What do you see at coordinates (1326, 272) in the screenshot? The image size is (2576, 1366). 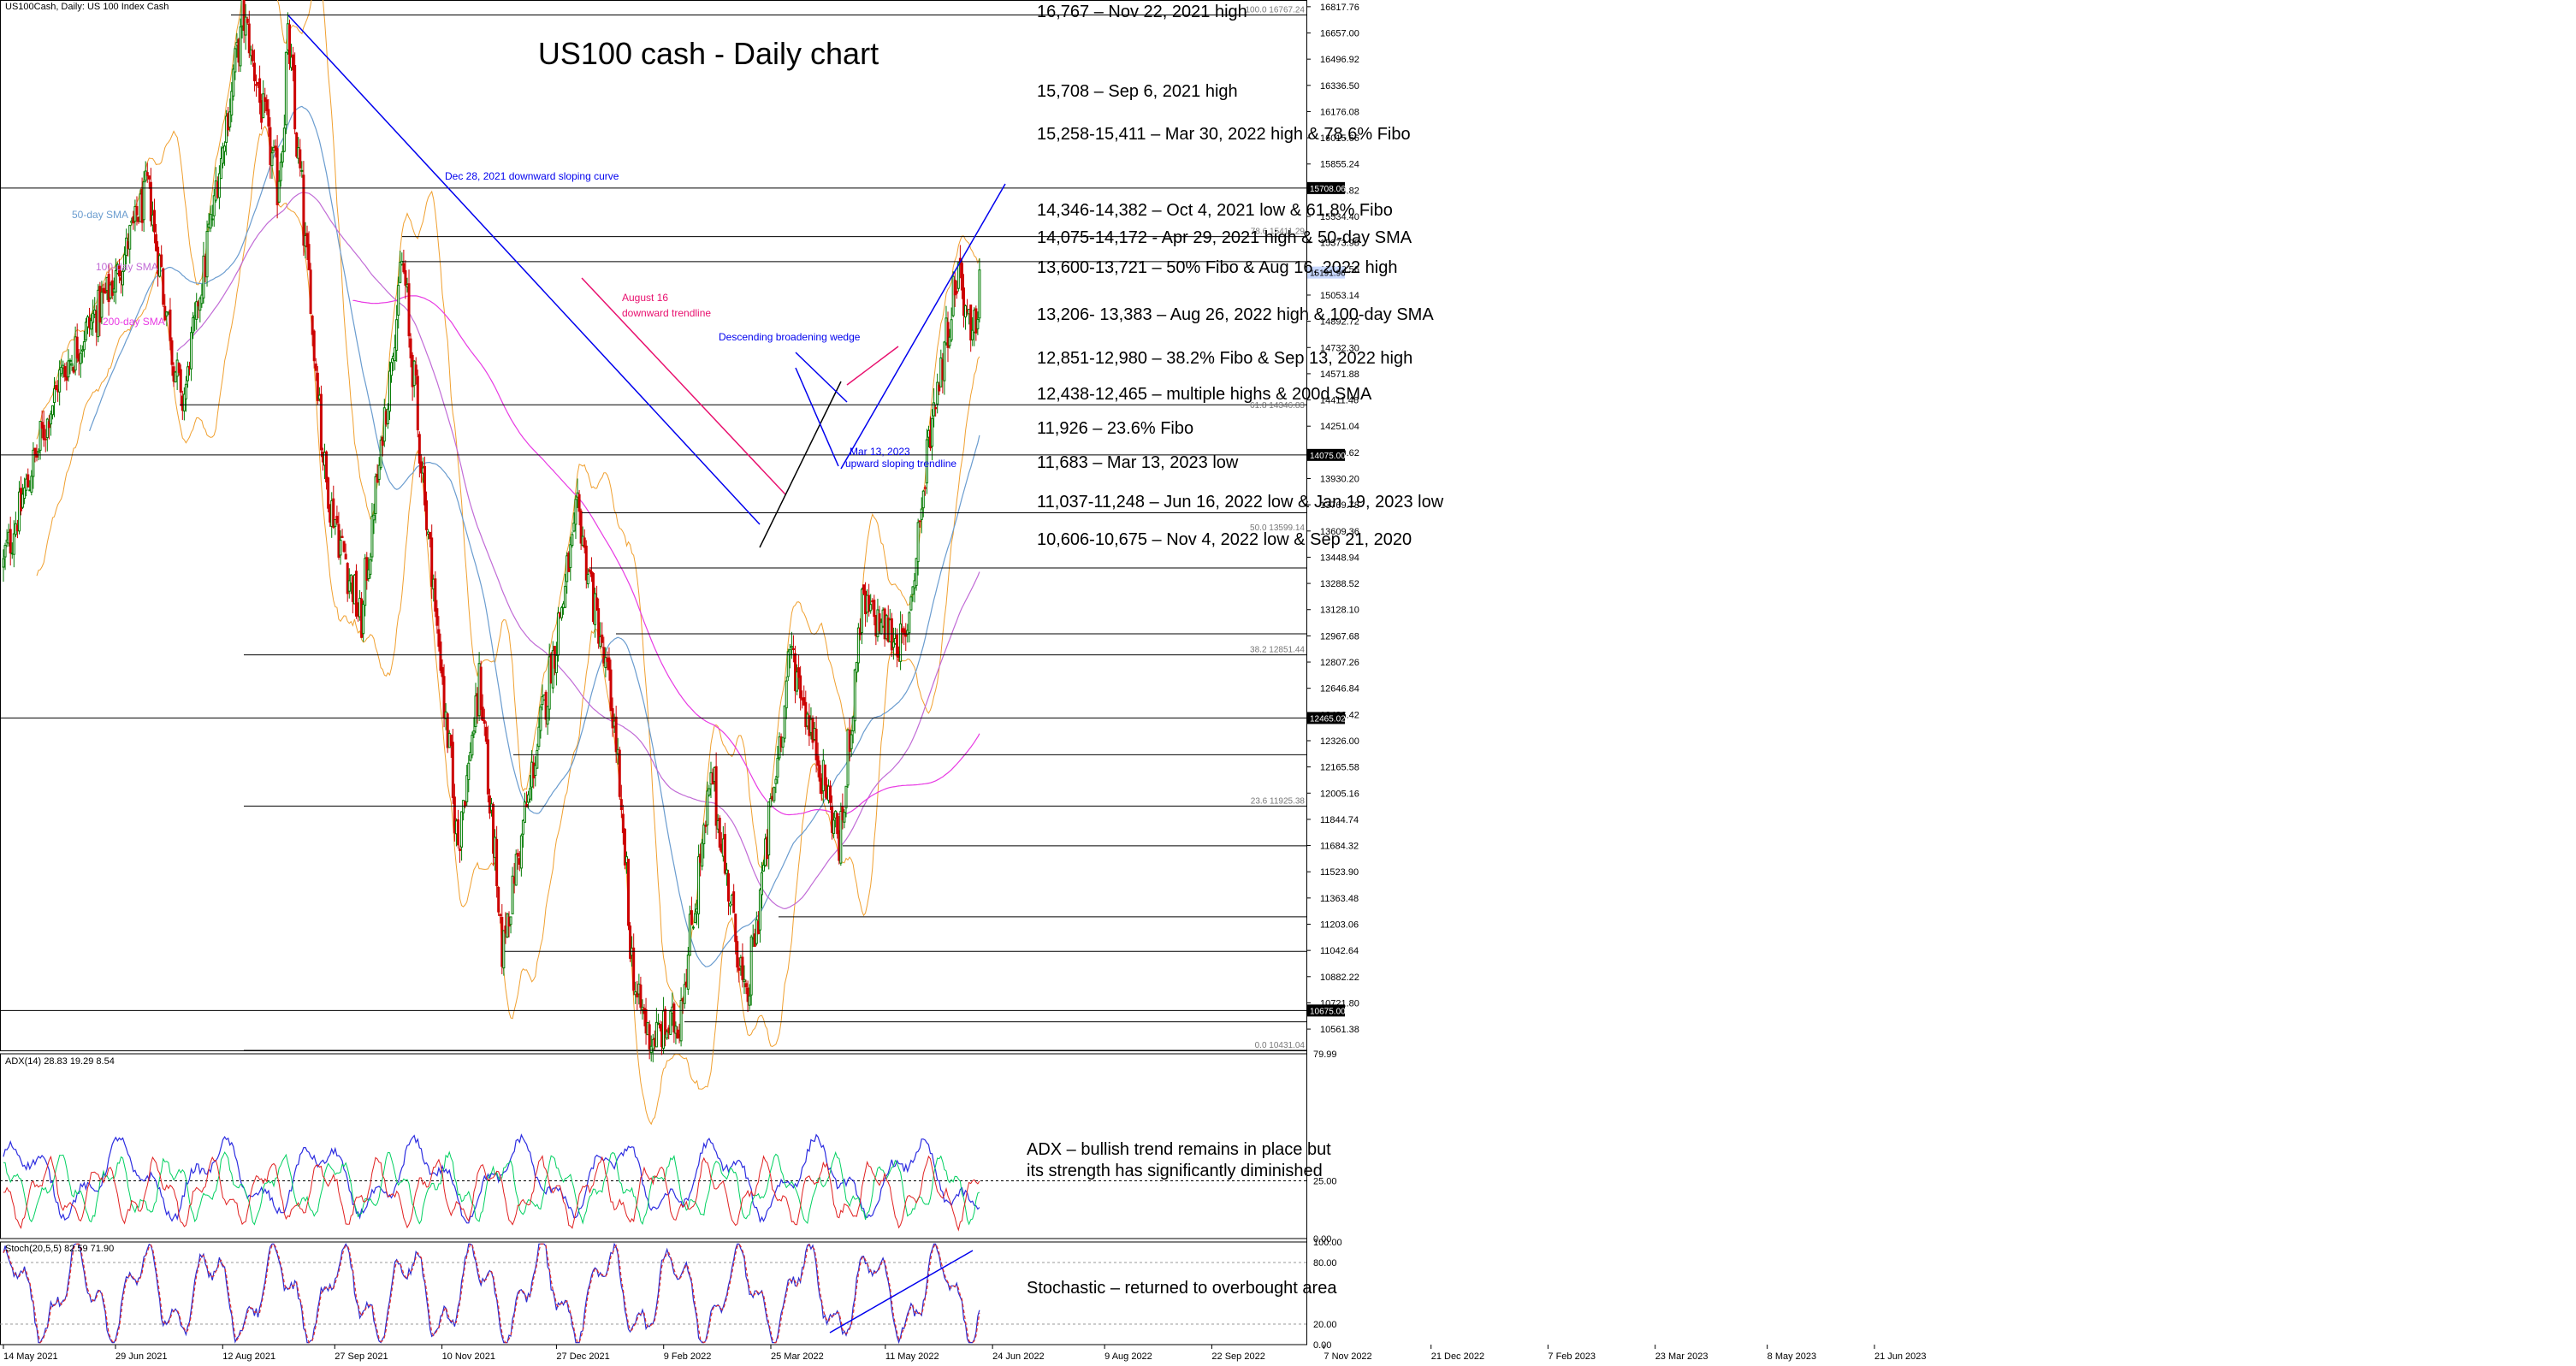 I see `price-tag-box` at bounding box center [1326, 272].